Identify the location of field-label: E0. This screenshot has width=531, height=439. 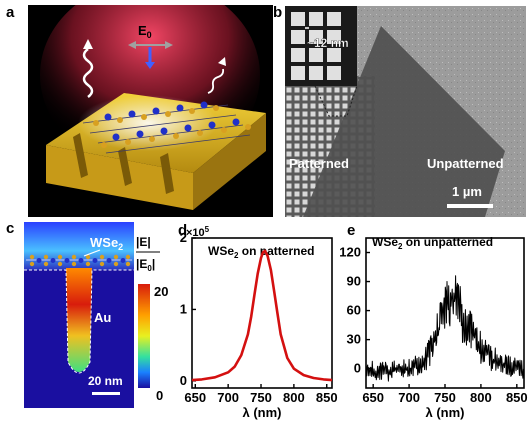
(145, 31).